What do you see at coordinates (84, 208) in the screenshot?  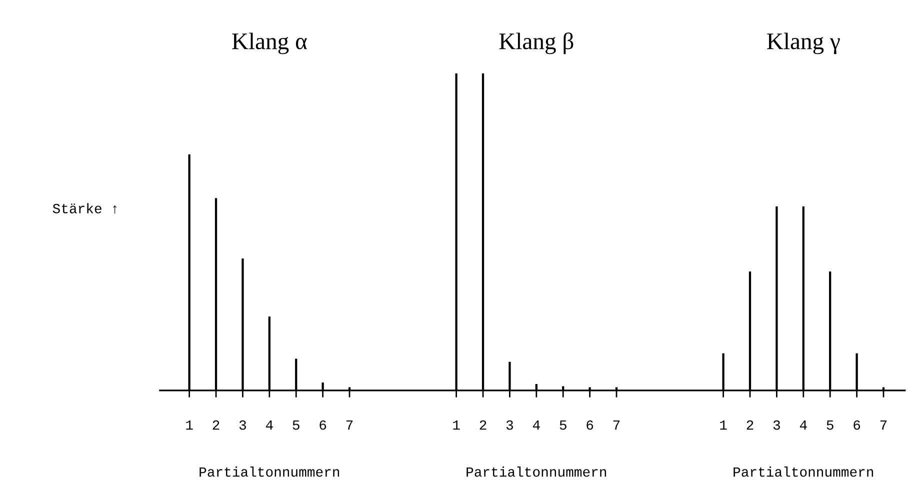 I see `y-axis-title: Stärke ↑` at bounding box center [84, 208].